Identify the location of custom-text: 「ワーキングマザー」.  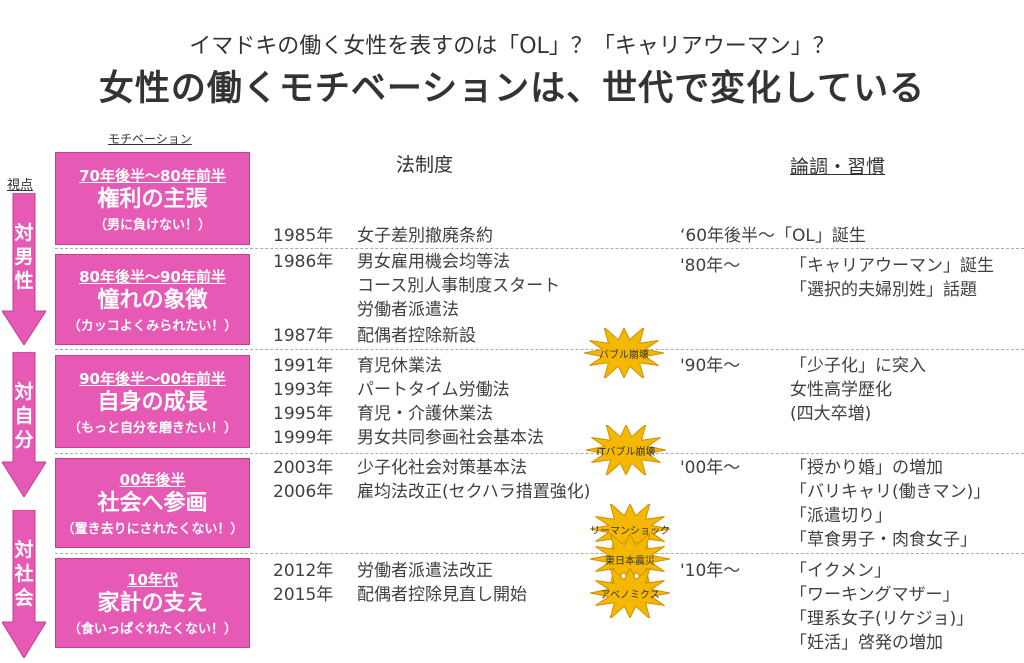
(875, 595).